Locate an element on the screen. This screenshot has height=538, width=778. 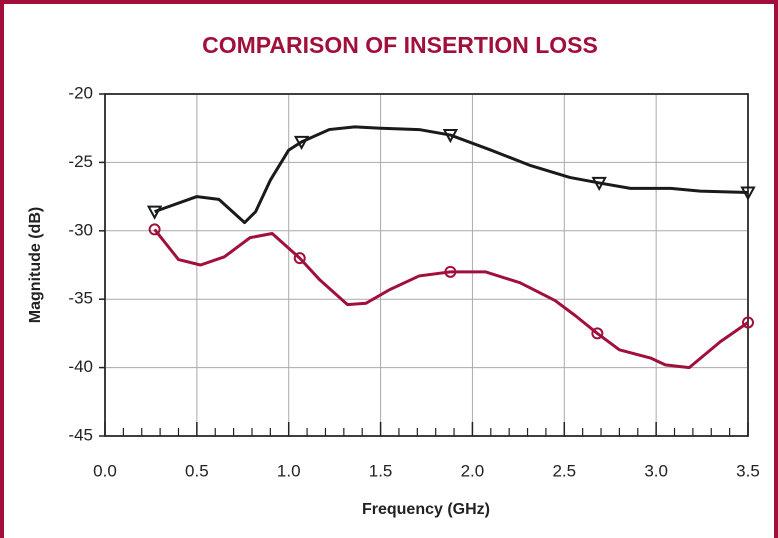
y-tick-label: -30 is located at coordinates (80, 229).